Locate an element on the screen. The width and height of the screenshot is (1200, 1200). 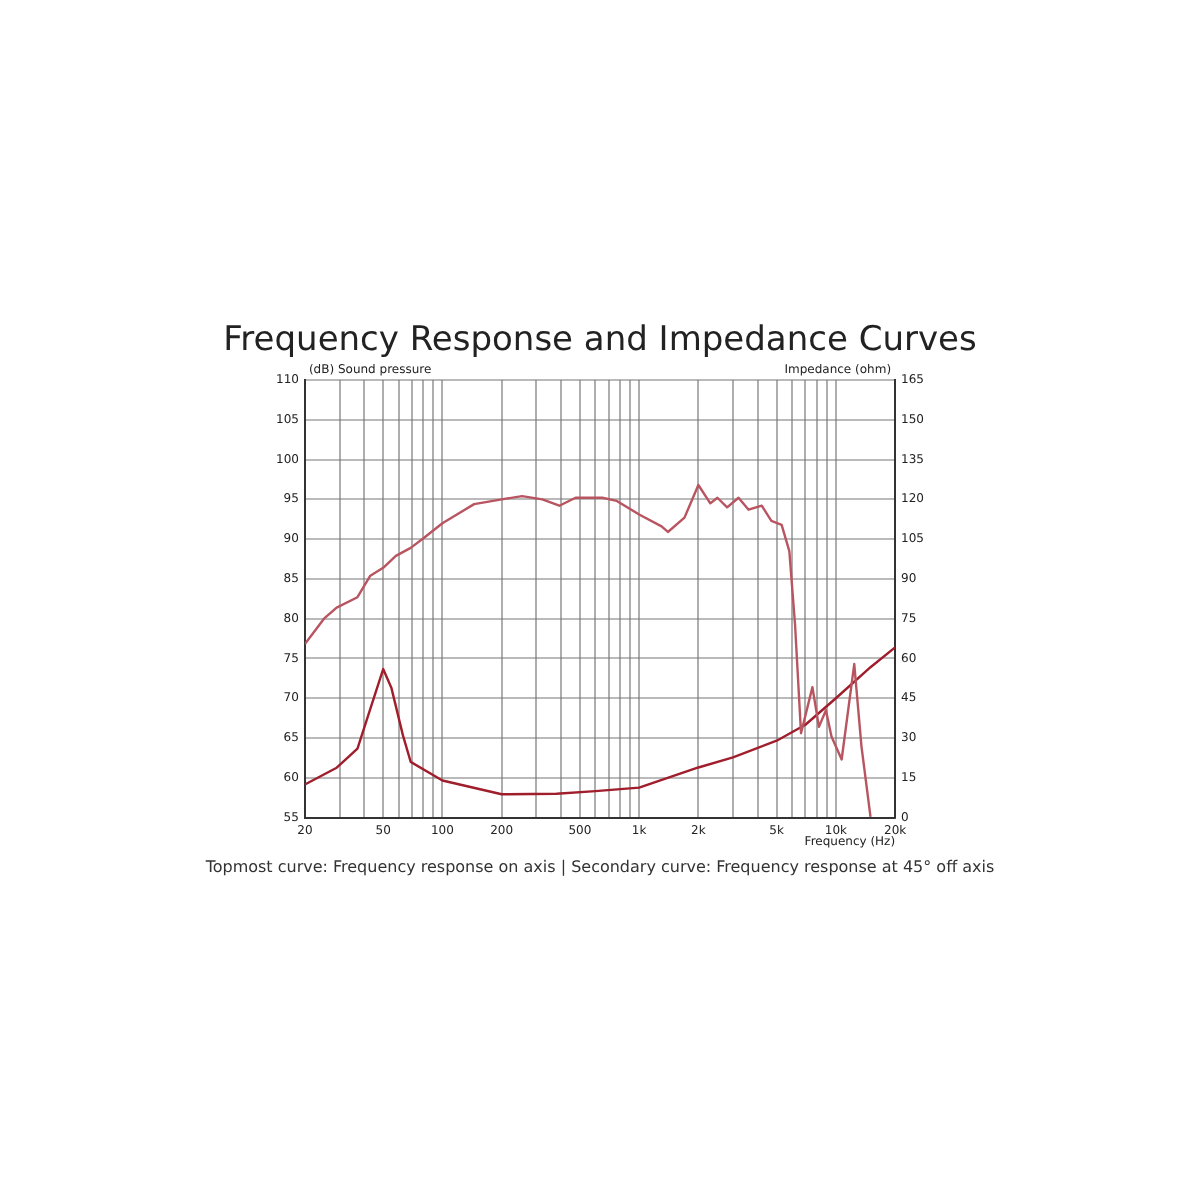
text: Topmost curve: Frequency response on axis | Secondary curve: Frequency response at 45° off axis is located at coordinates (600, 867).